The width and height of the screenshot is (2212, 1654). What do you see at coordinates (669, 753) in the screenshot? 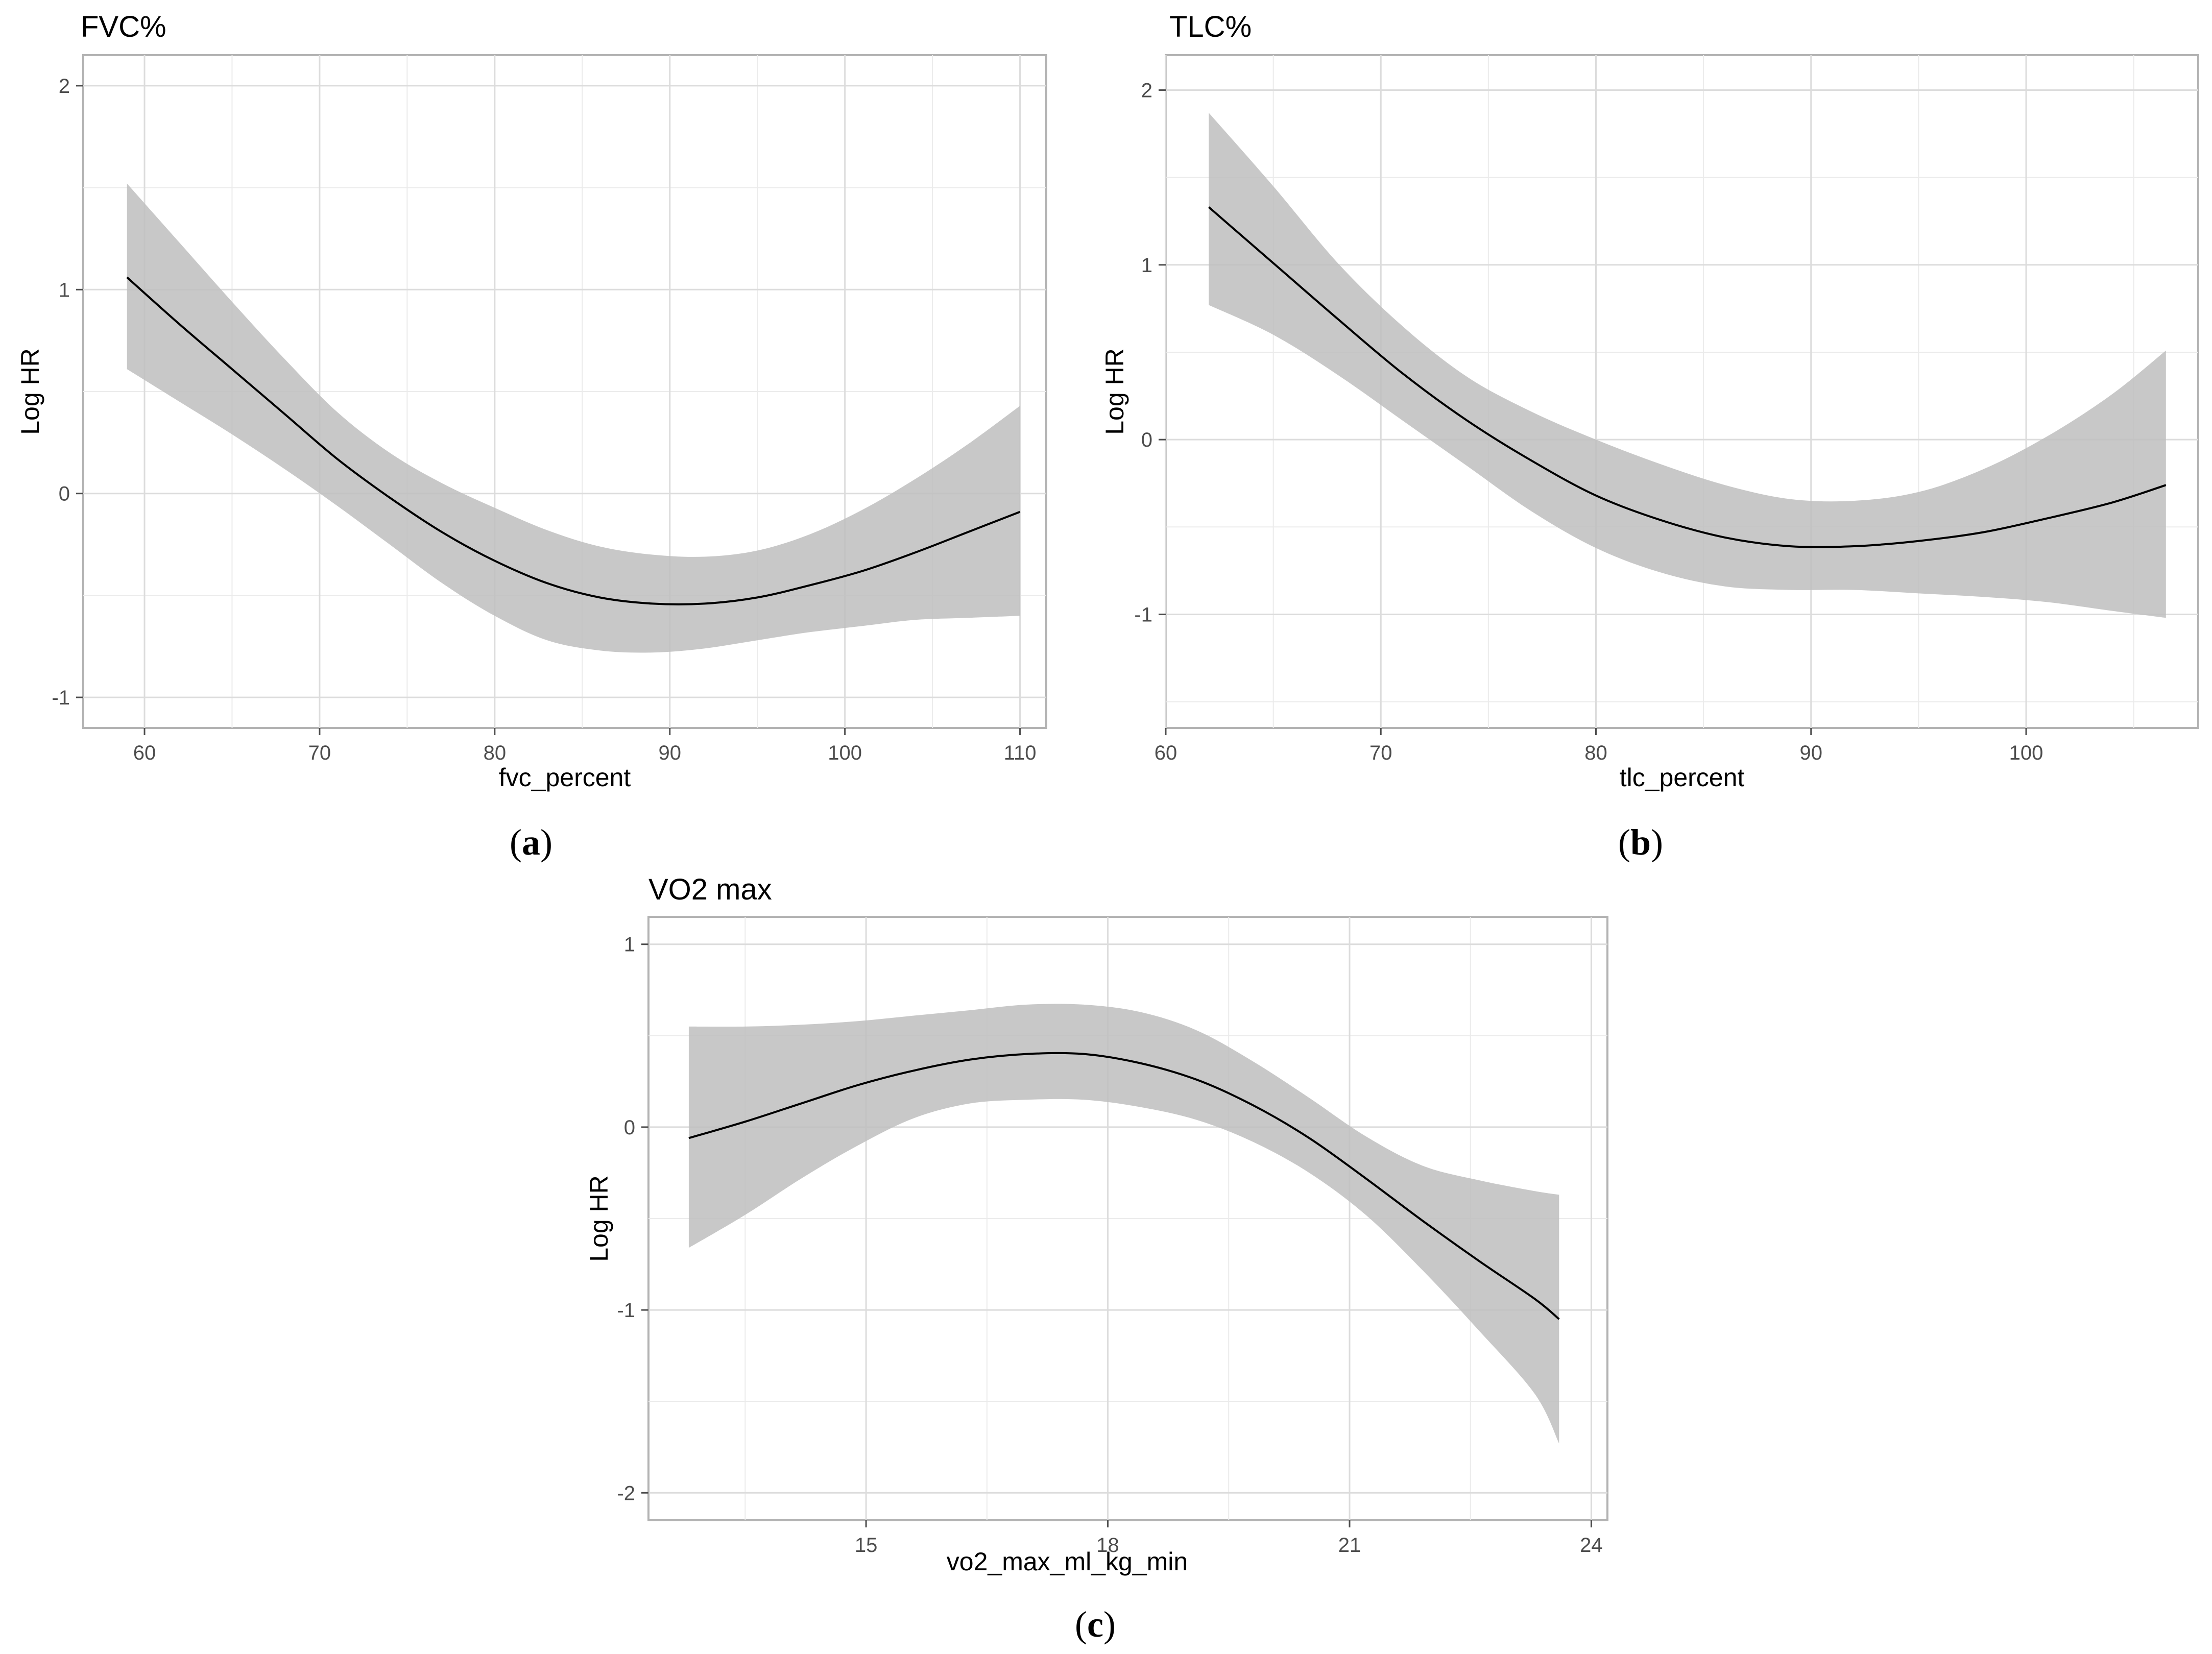
I see `panel-a-x-tick-label: 90` at bounding box center [669, 753].